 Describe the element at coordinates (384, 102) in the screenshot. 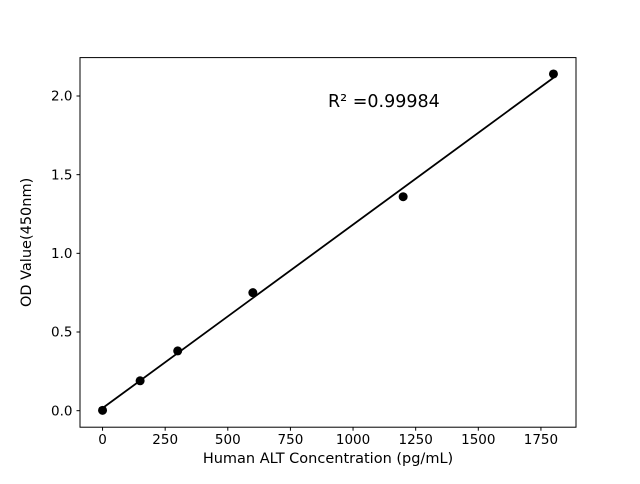

I see `r-squared-annotation: R² =0.99984` at that location.